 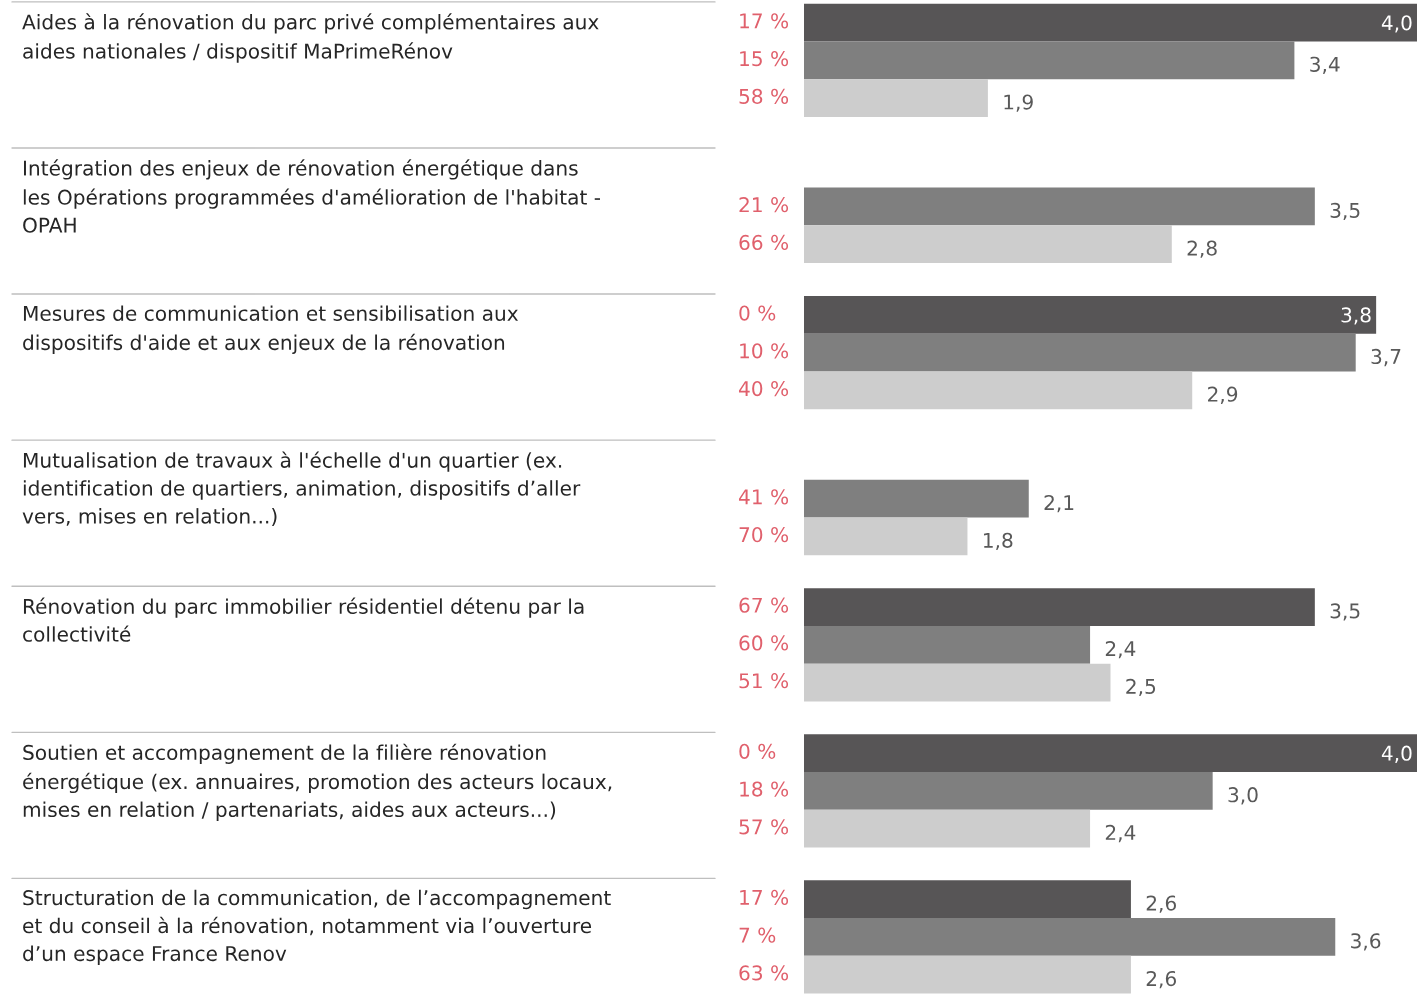 I want to click on text: 70 %, so click(x=764, y=535).